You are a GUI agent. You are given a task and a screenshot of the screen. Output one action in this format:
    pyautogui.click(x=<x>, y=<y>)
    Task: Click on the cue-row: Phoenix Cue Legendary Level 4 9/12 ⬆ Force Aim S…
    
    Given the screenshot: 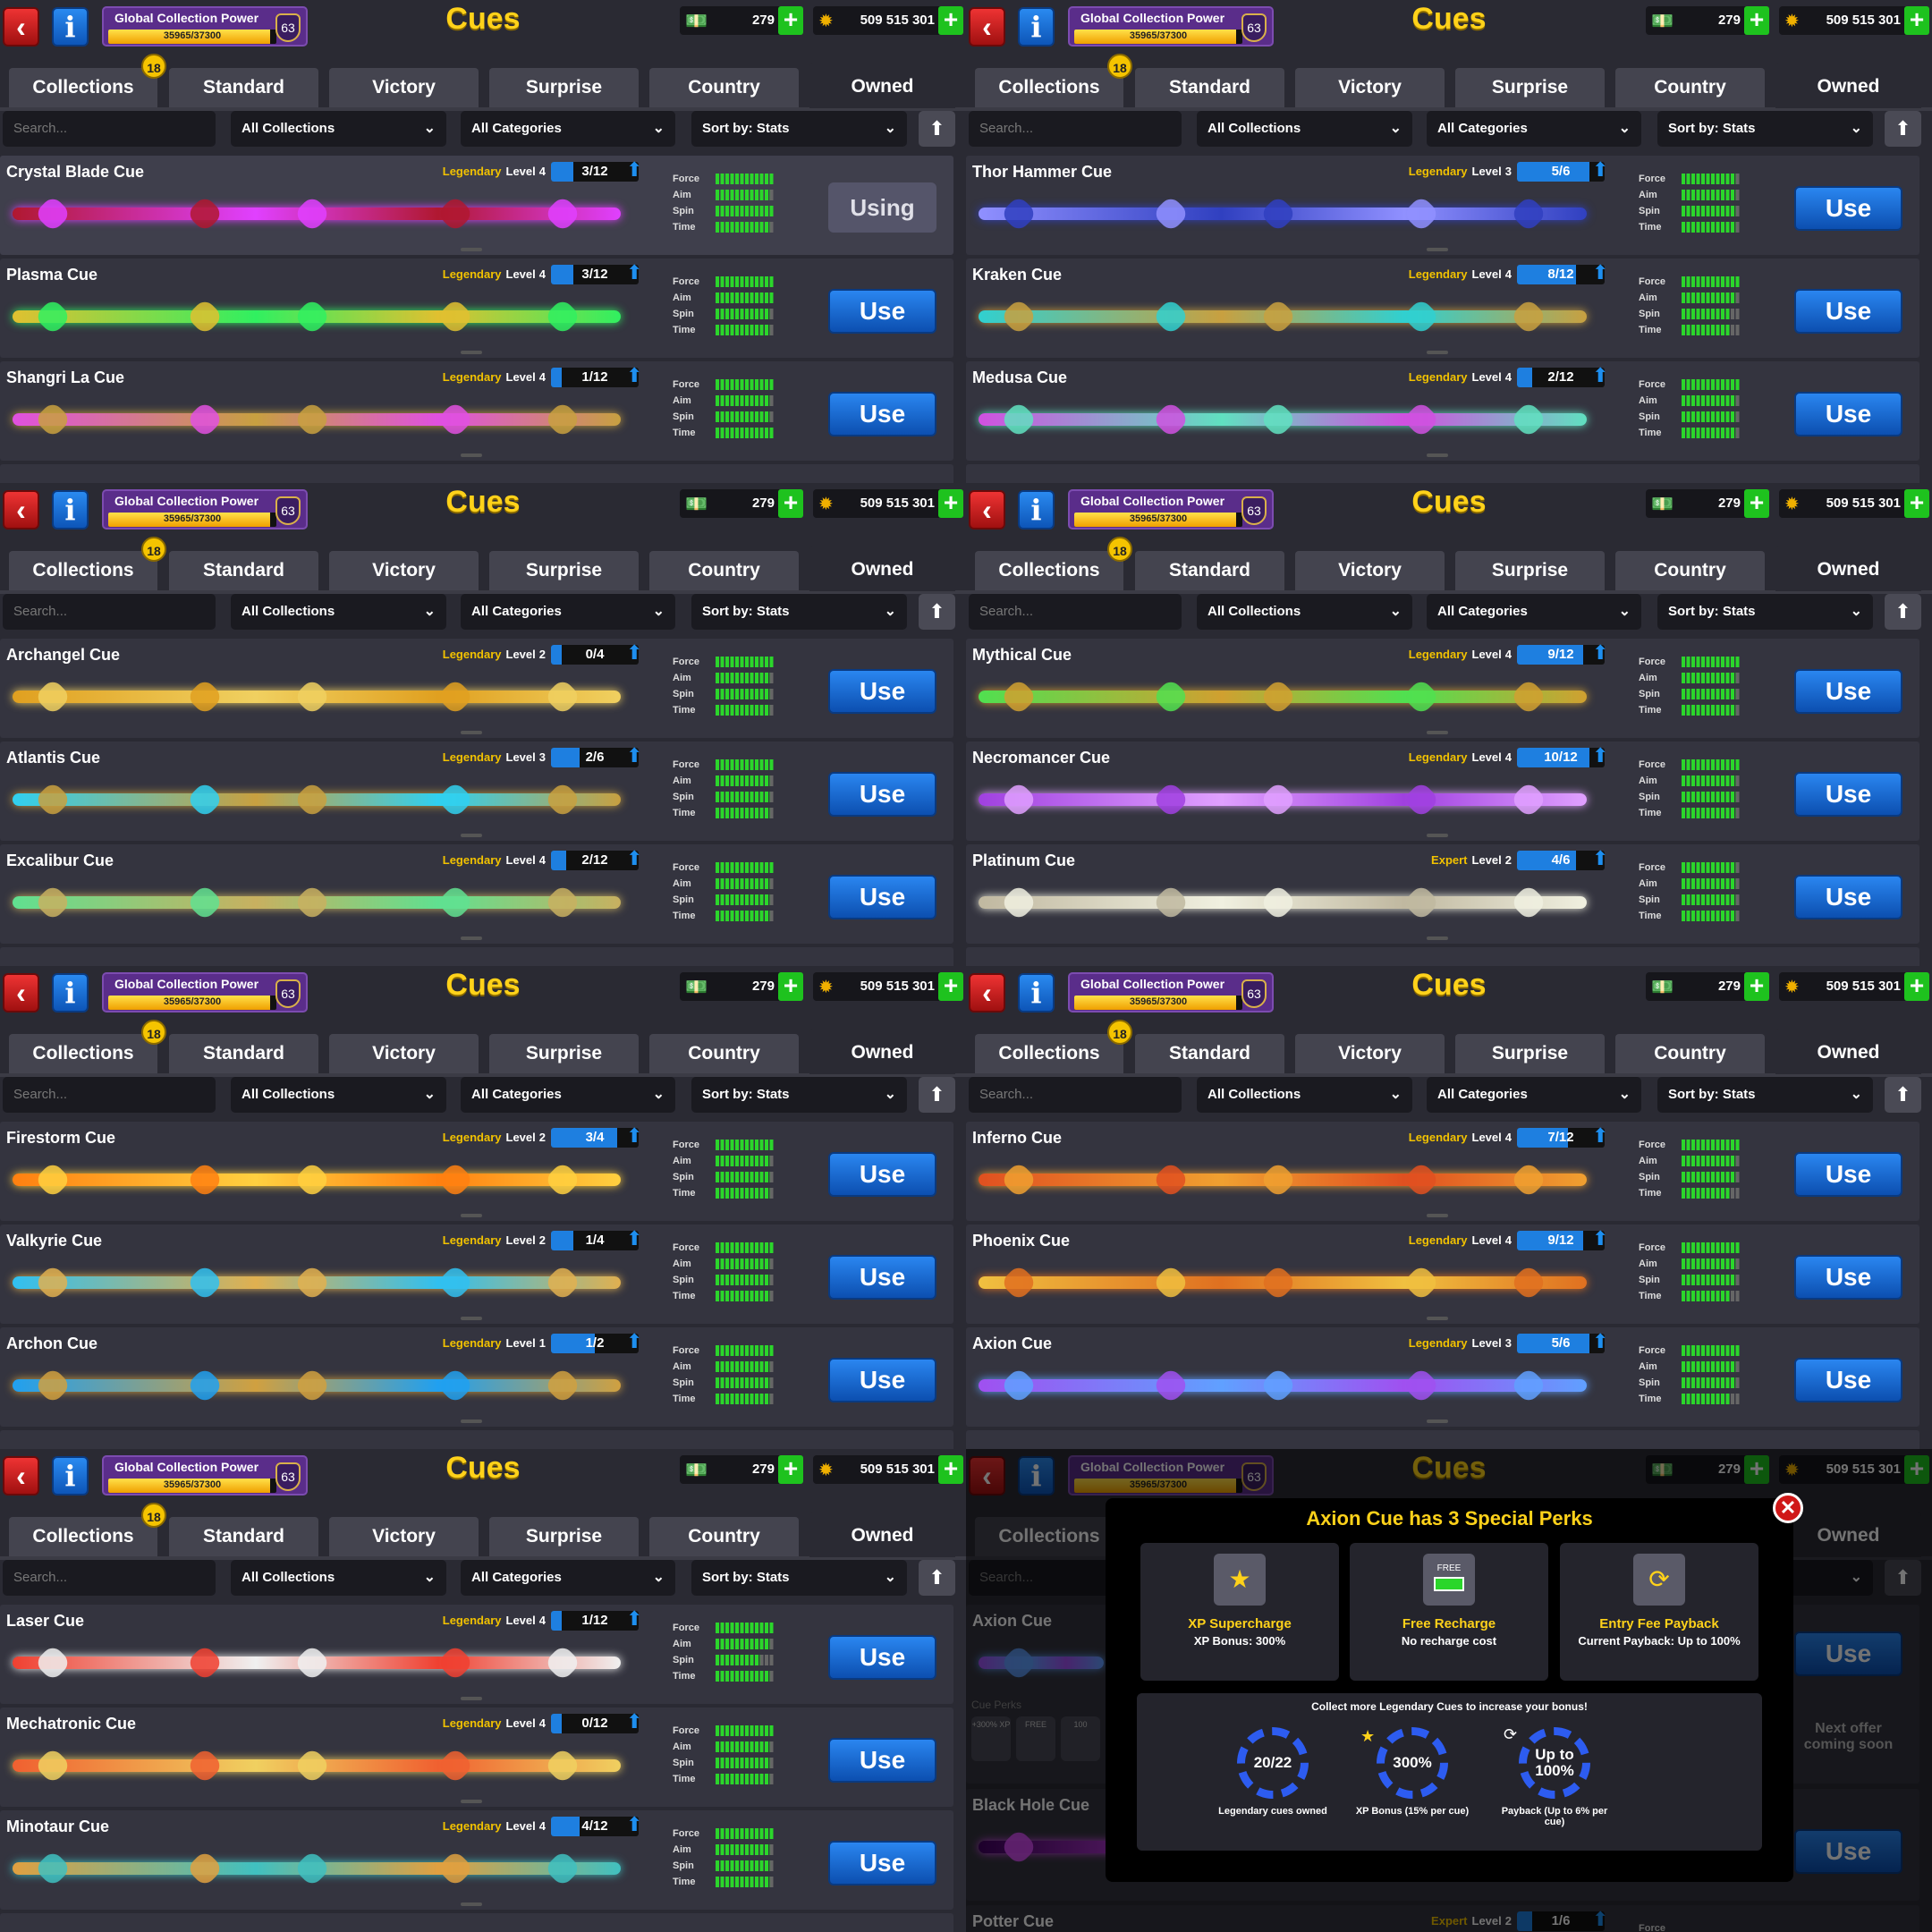 What is the action you would take?
    pyautogui.click(x=1442, y=1274)
    